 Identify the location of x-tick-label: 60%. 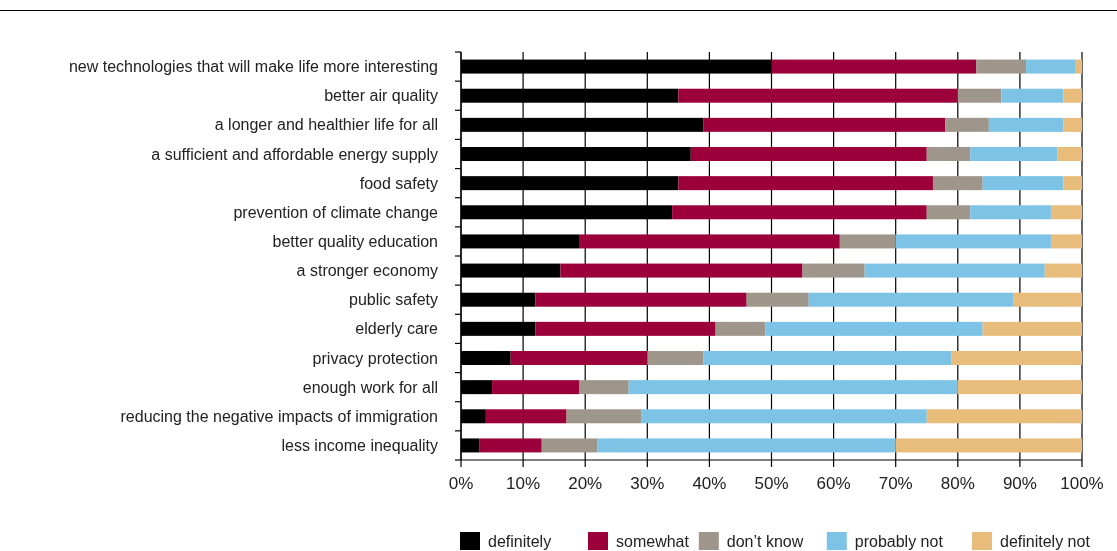
(833, 483).